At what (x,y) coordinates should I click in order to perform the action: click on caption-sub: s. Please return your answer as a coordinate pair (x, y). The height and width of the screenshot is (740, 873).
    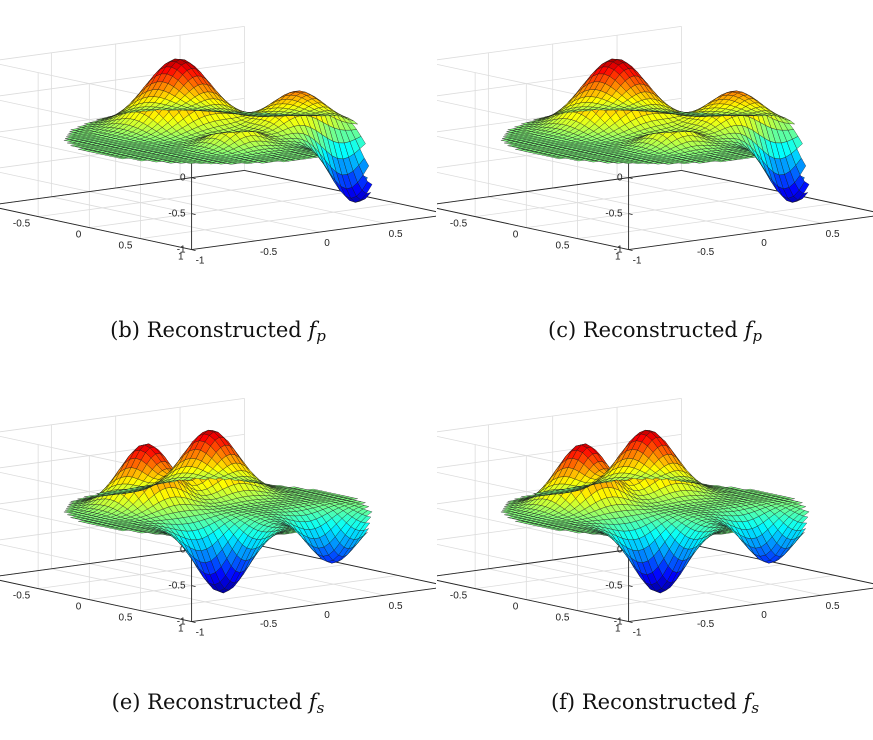
    Looking at the image, I should click on (321, 708).